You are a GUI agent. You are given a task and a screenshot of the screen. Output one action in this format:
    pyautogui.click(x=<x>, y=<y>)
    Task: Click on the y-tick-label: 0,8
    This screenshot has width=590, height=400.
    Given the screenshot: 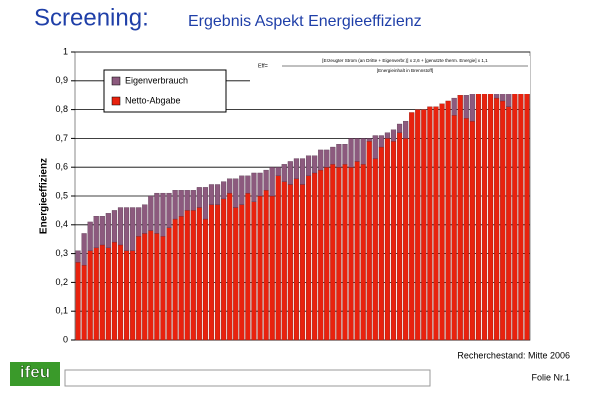 What is the action you would take?
    pyautogui.click(x=61, y=109)
    